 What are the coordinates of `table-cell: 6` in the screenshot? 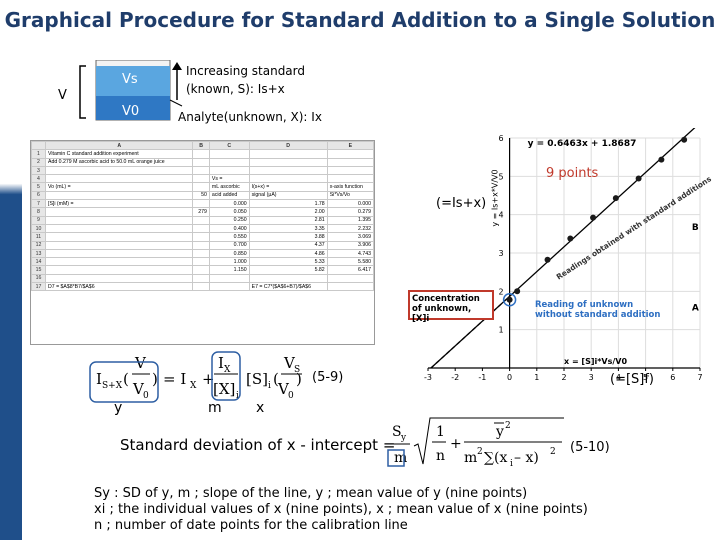 It's located at (38, 195).